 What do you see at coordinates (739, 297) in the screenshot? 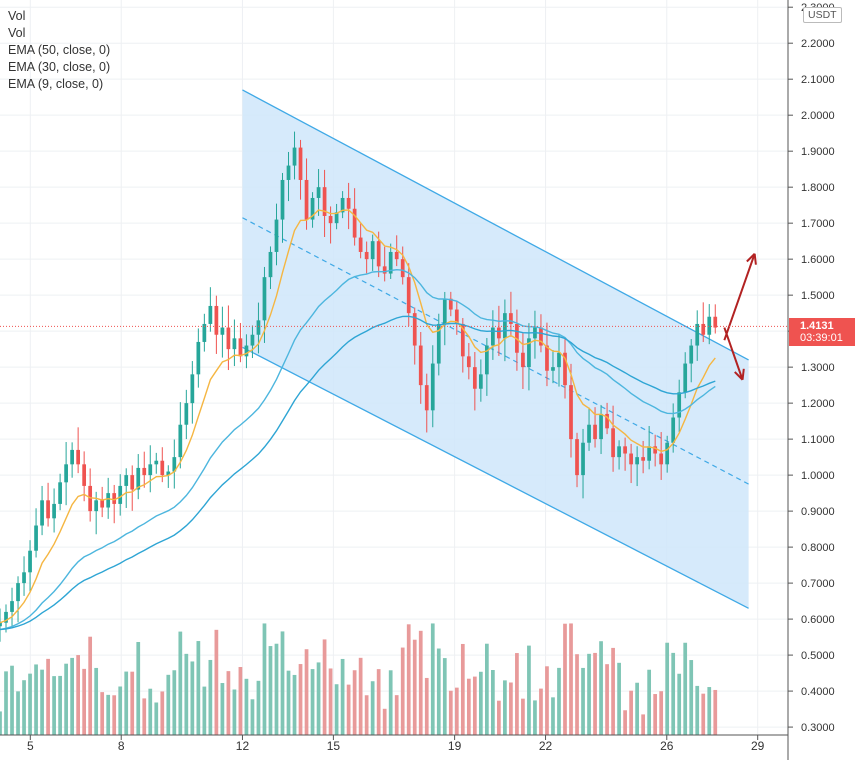
I see `forecast-arrow-up` at bounding box center [739, 297].